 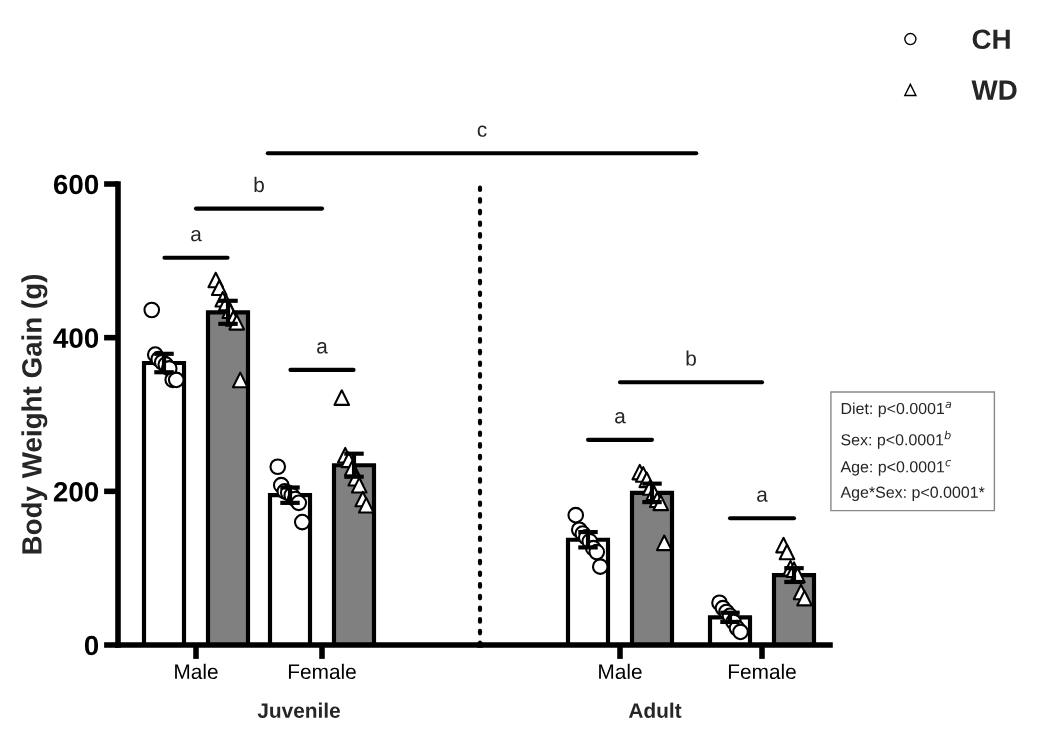 What do you see at coordinates (912, 494) in the screenshot?
I see `text: Age*Sex: p<0.0001*` at bounding box center [912, 494].